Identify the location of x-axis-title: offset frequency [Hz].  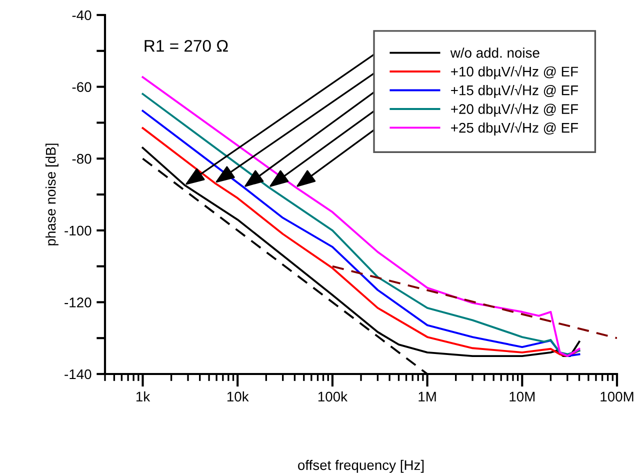
(361, 466).